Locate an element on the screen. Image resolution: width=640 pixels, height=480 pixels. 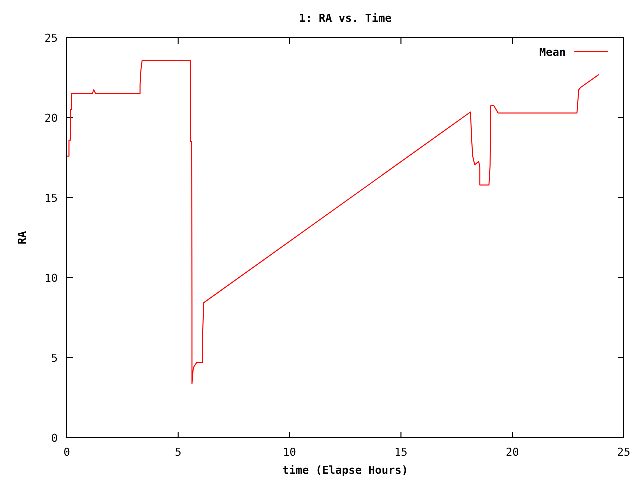
y-tick-label: 15 is located at coordinates (51, 198).